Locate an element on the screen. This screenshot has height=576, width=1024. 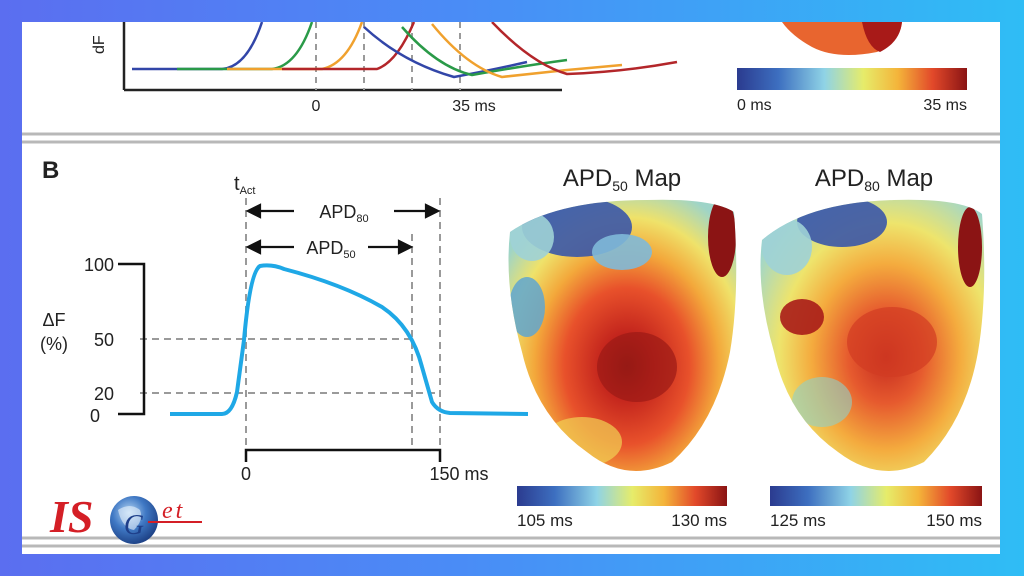
apd50-arrow is located at coordinates (329, 247).